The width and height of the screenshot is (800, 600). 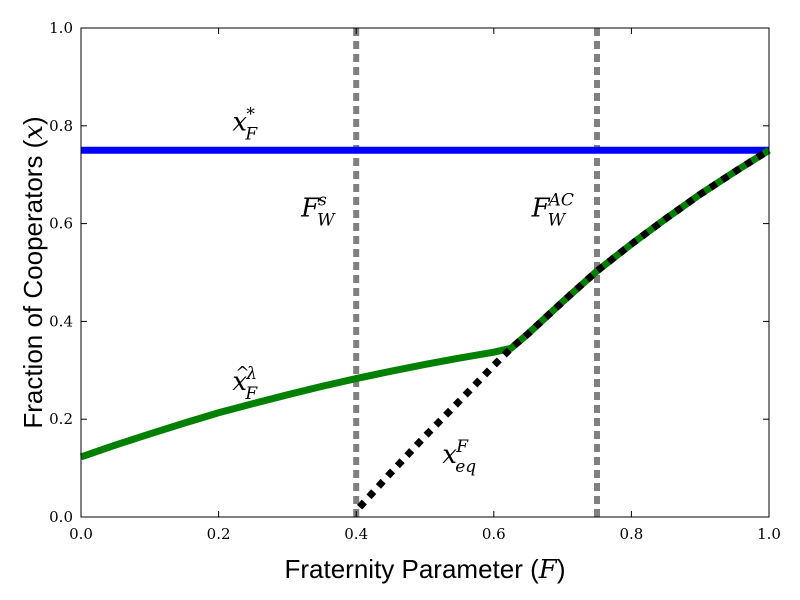 I want to click on annotation-F_W_s: FsW, so click(x=318, y=210).